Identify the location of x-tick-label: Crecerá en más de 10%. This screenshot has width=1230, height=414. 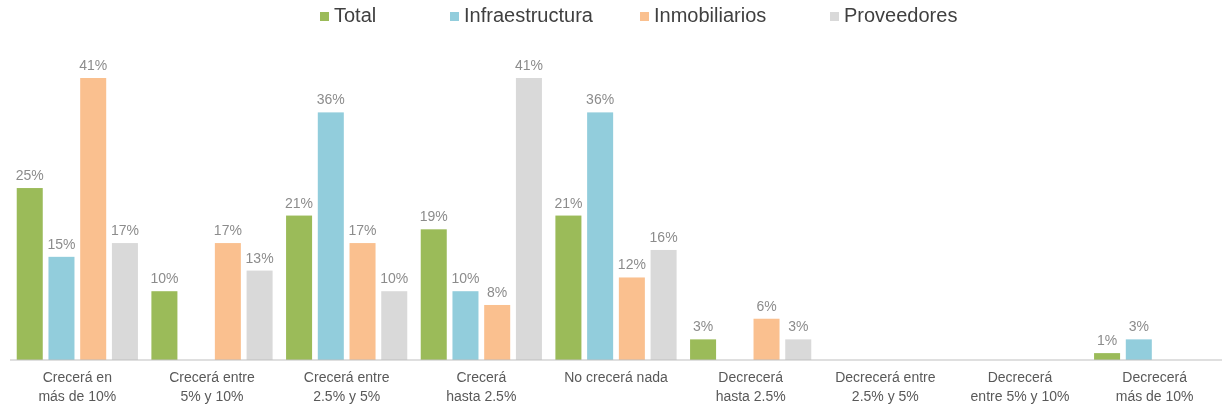
(77, 386).